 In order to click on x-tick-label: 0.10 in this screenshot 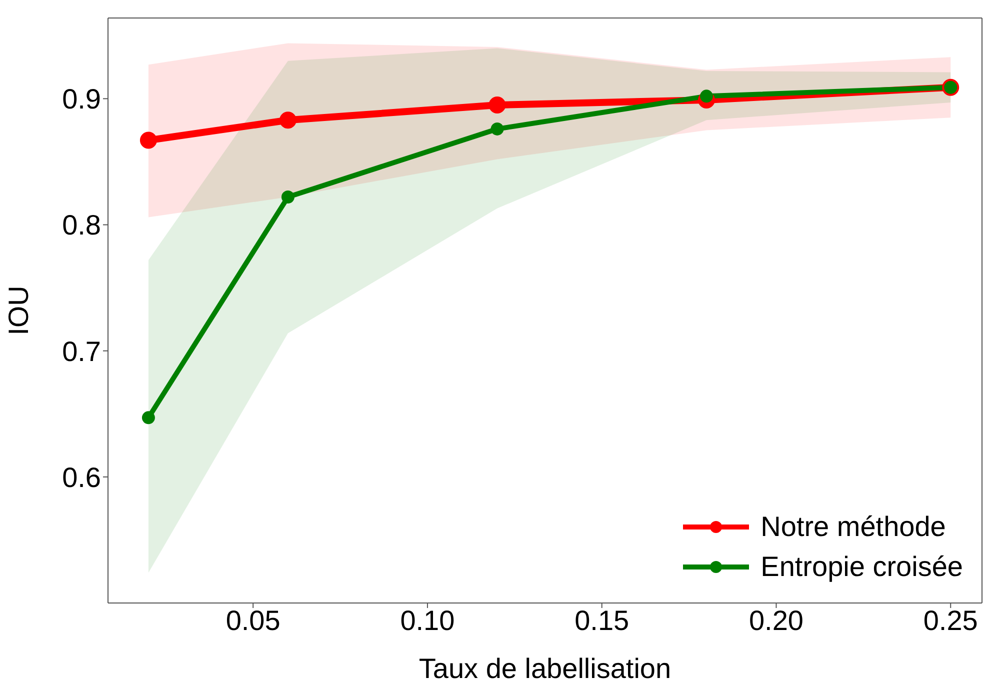, I will do `click(427, 620)`.